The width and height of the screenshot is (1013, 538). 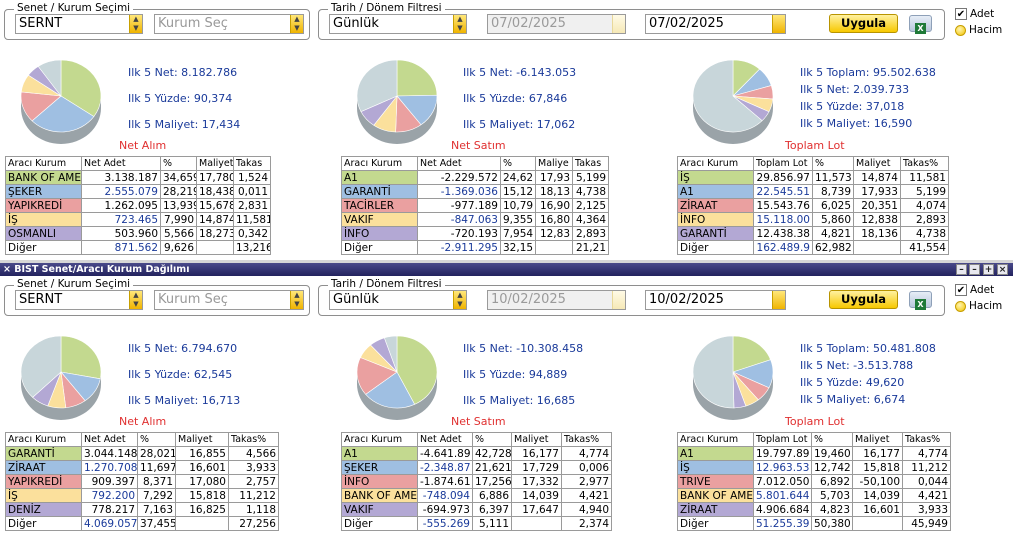 I want to click on end-date-field: 10/02/2025, so click(x=715, y=300).